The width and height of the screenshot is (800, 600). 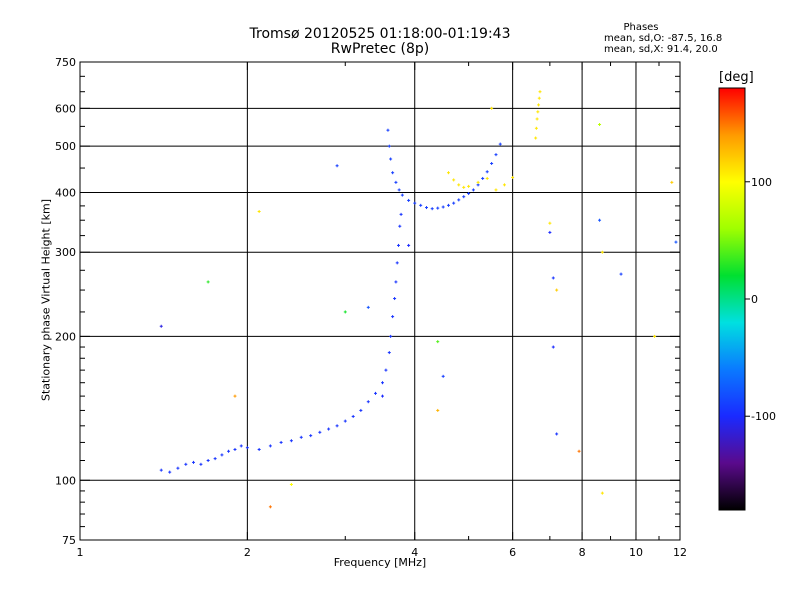 I want to click on x-tick-label: 4, so click(x=414, y=552).